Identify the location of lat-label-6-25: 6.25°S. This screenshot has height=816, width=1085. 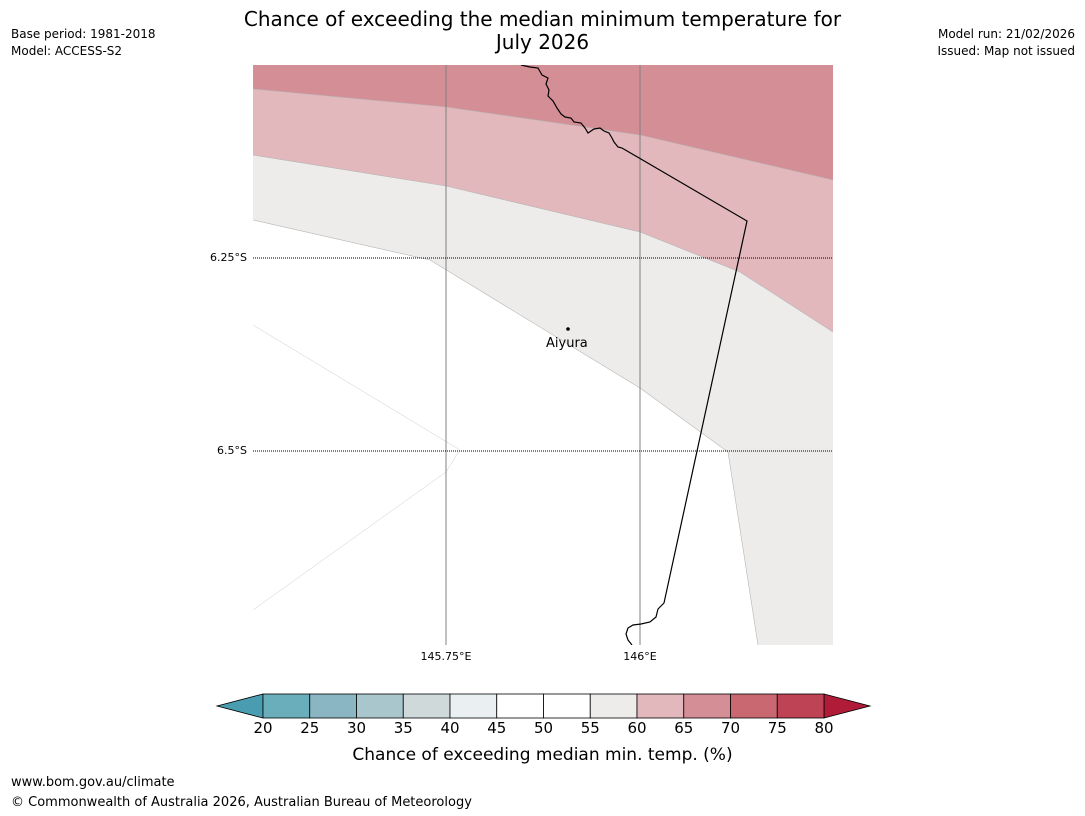
(228, 257).